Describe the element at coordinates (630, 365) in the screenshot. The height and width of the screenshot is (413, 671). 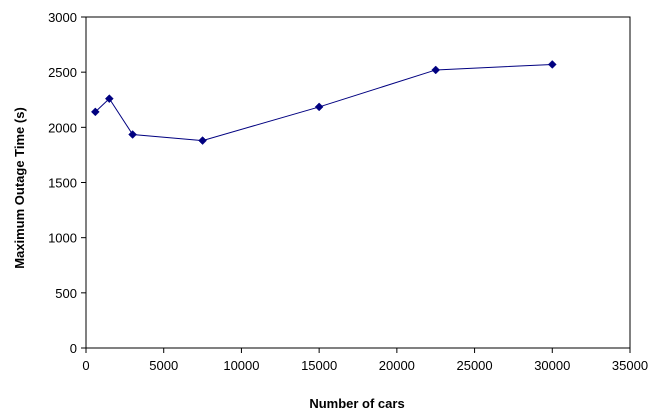
I see `x-tick-label: 35000` at that location.